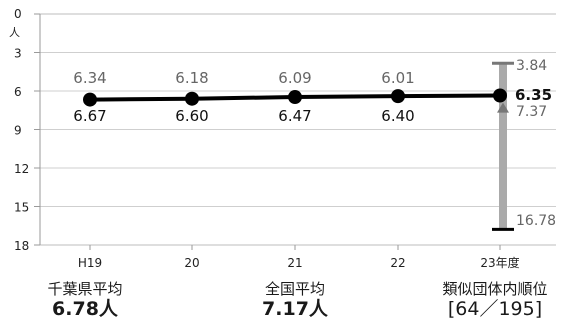 The image size is (567, 324). I want to click on y-tick-label: 9, so click(18, 131).